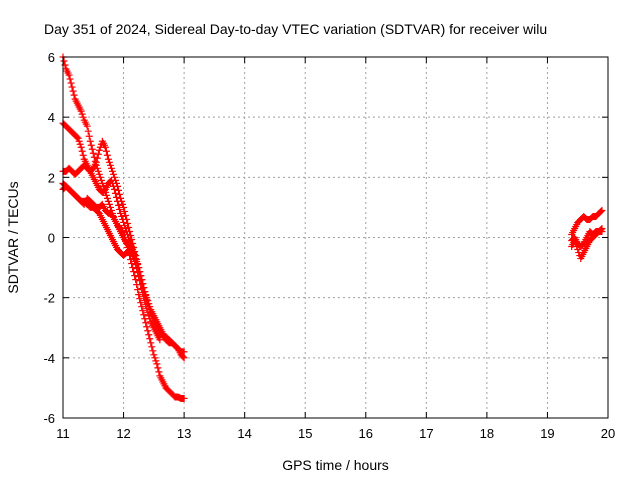 The height and width of the screenshot is (480, 640). Describe the element at coordinates (51, 117) in the screenshot. I see `y-tick-label: 4` at that location.